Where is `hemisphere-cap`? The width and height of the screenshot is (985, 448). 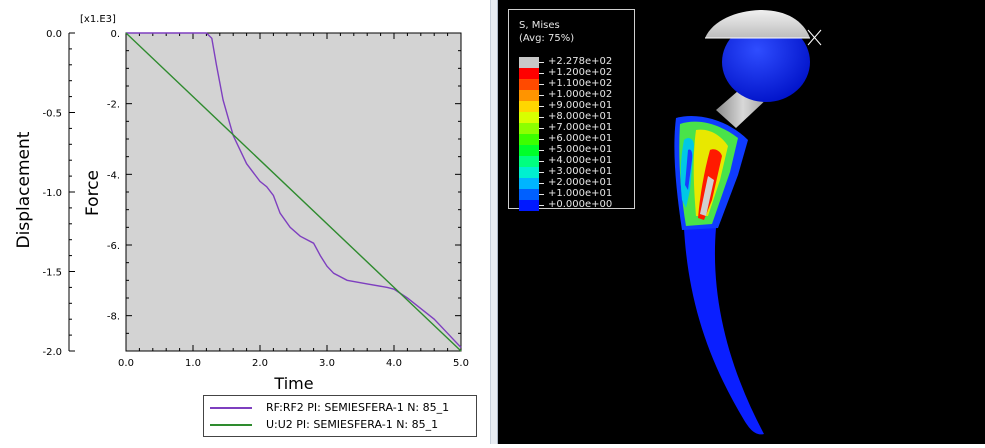
hemisphere-cap is located at coordinates (757, 24).